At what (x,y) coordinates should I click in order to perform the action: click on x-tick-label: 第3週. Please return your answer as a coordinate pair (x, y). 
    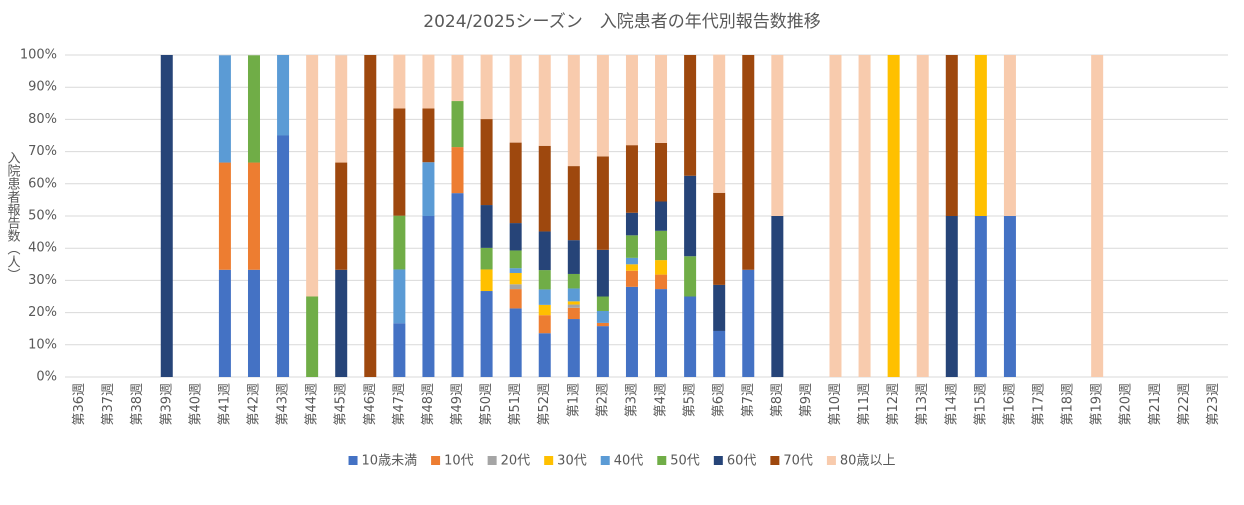
    Looking at the image, I should click on (631, 400).